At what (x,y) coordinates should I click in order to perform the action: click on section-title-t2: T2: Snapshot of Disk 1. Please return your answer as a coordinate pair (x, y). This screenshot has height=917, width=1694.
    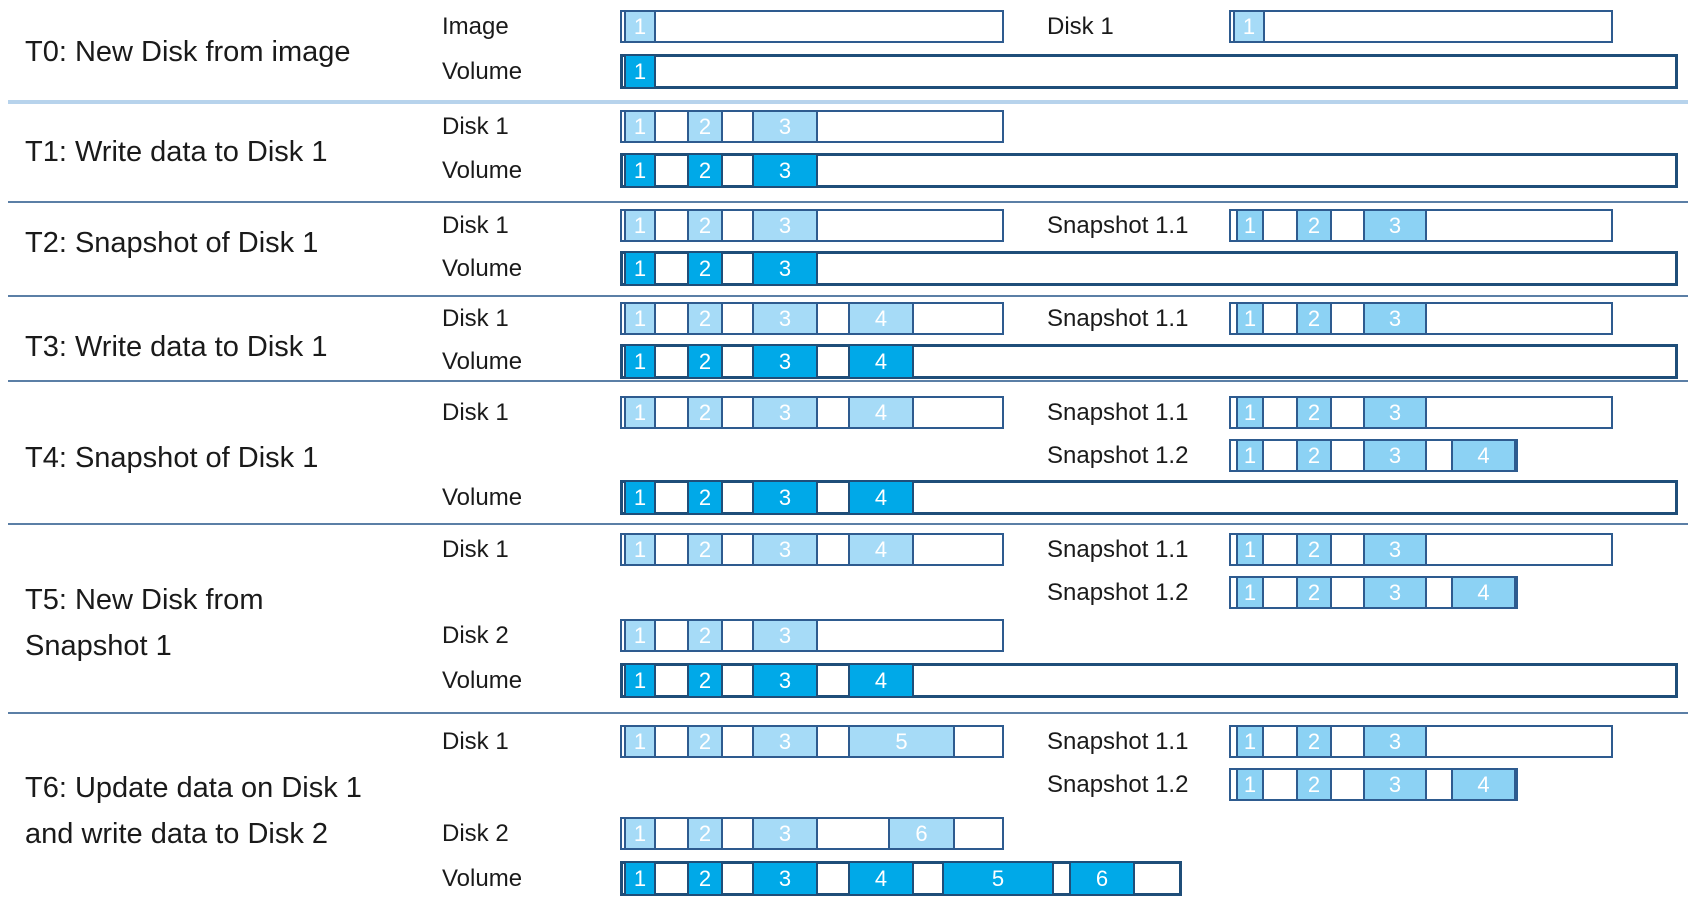
    Looking at the image, I should click on (171, 243).